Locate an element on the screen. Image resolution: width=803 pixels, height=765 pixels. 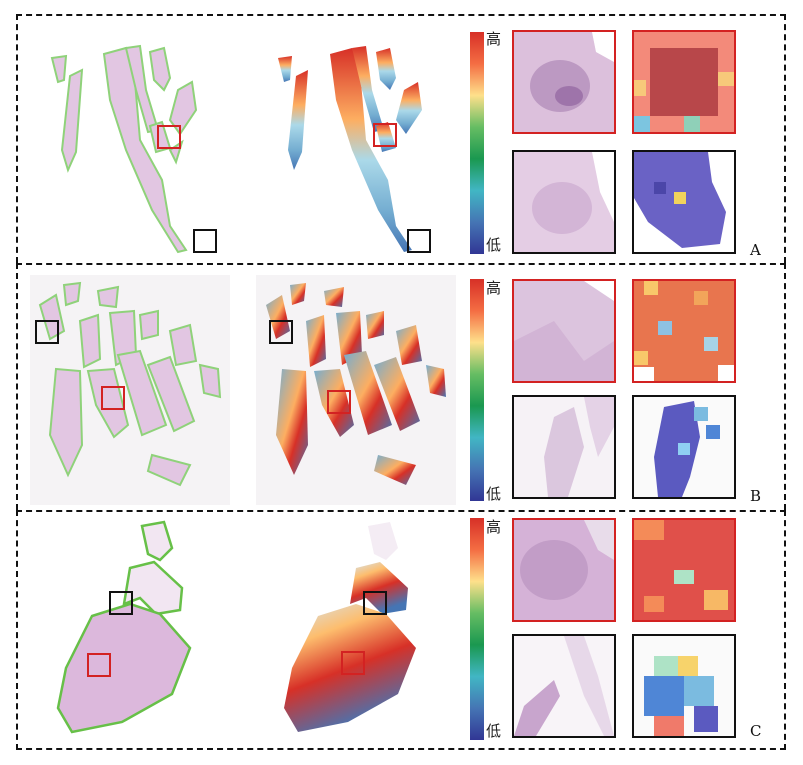
panel-label-c: C is located at coordinates (756, 731).